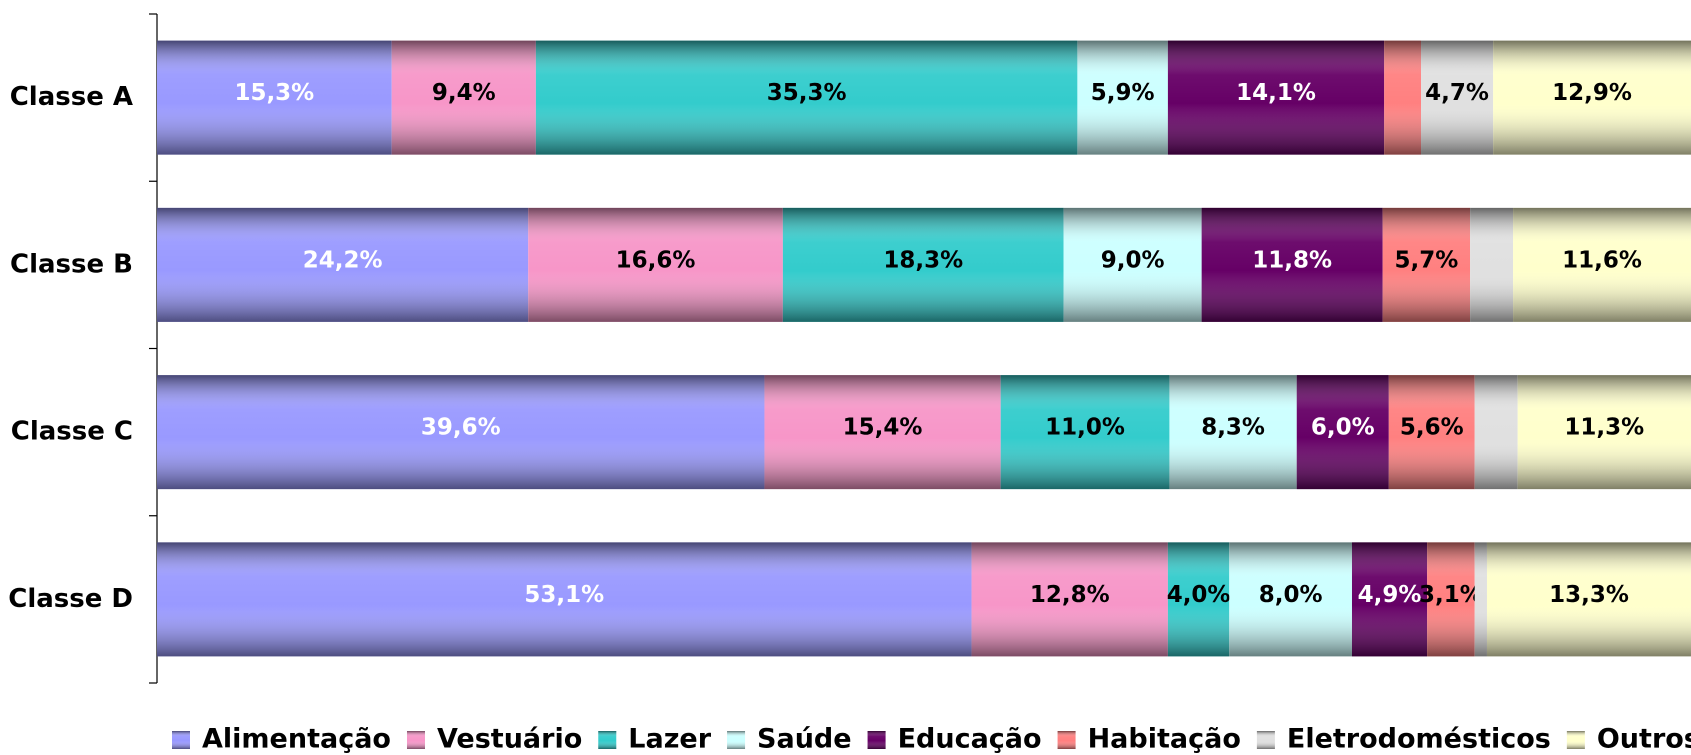 This screenshot has height=755, width=1691. Describe the element at coordinates (1592, 93) in the screenshot. I see `value-label: 12,9%` at that location.